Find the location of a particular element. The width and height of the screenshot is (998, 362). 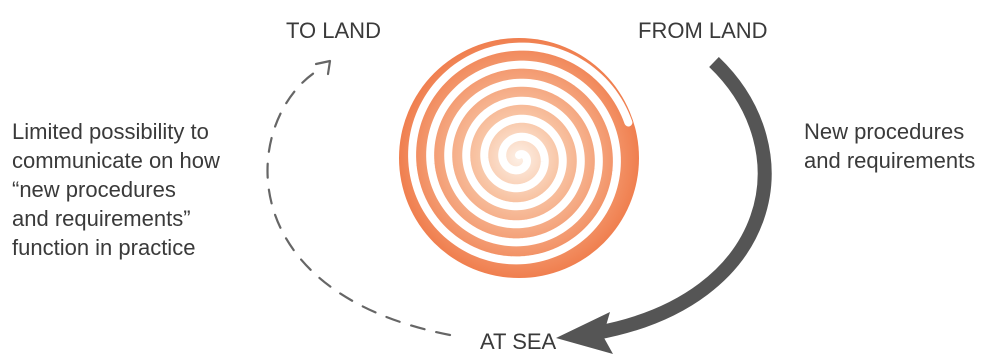

to-land-arrow-shaft is located at coordinates (359, 201).